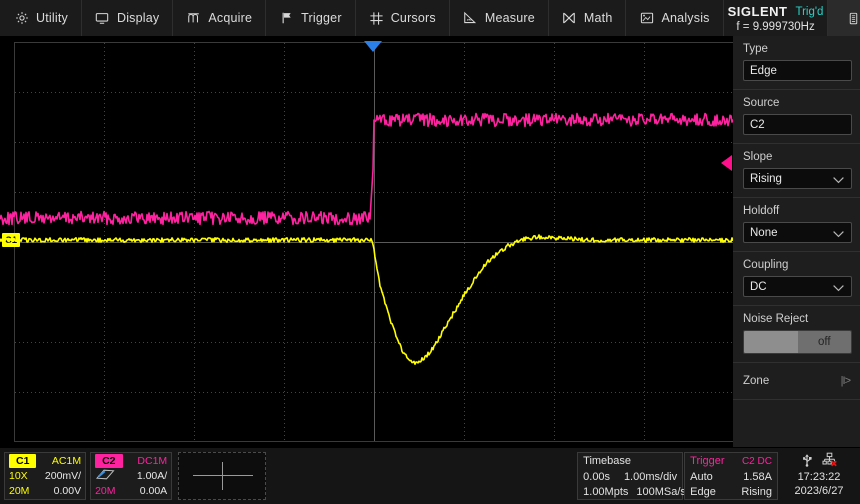  What do you see at coordinates (109, 460) in the screenshot?
I see `channel-id-c2: C2` at bounding box center [109, 460].